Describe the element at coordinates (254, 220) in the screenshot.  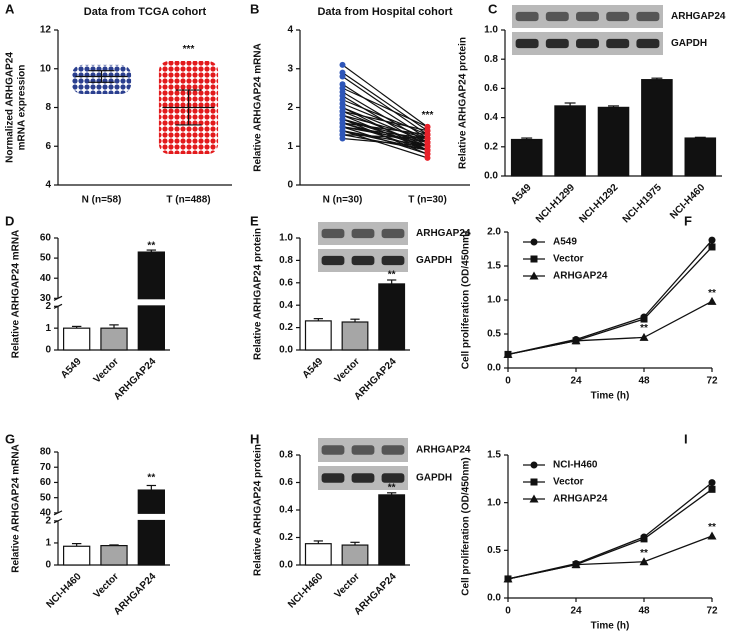
I see `panel-letter: E` at that location.